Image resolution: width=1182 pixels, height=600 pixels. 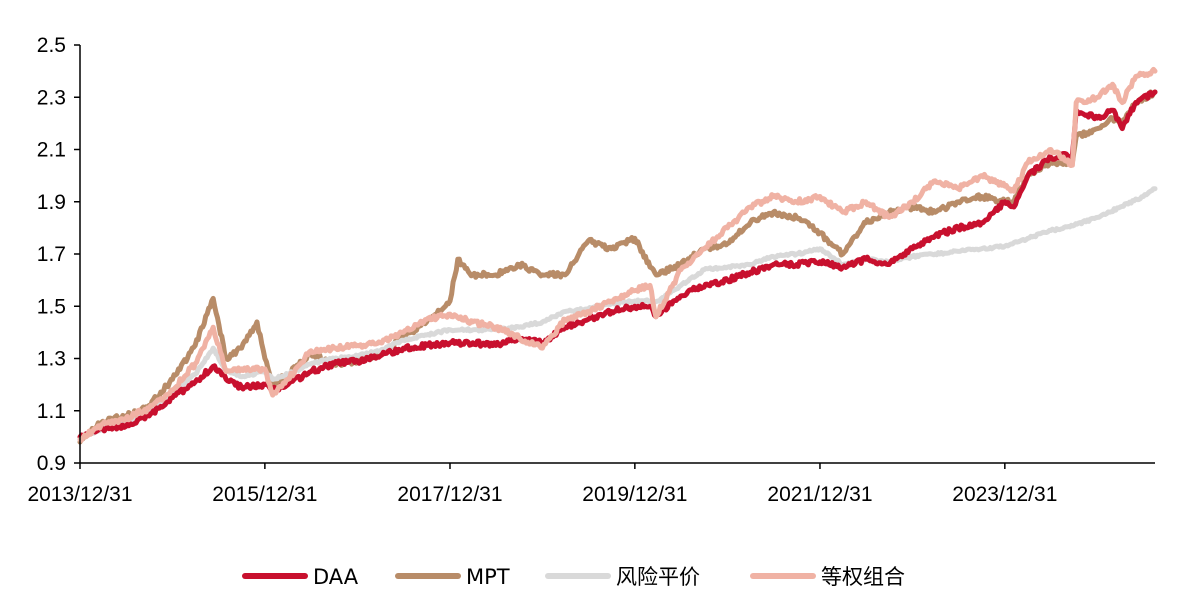 I want to click on legend-label-2: 风险平价, so click(x=658, y=577).